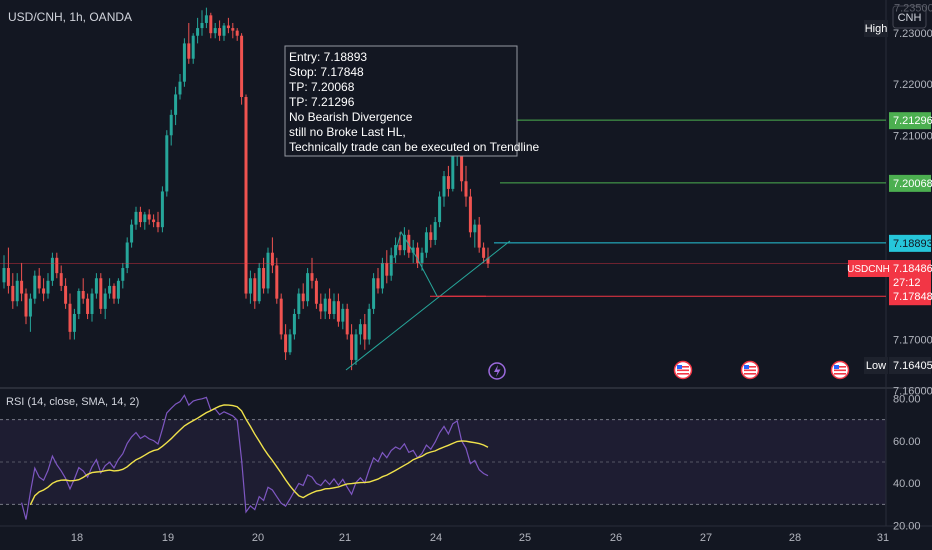 Image resolution: width=932 pixels, height=550 pixels. I want to click on tp2-label: 7.21296, so click(912, 121).